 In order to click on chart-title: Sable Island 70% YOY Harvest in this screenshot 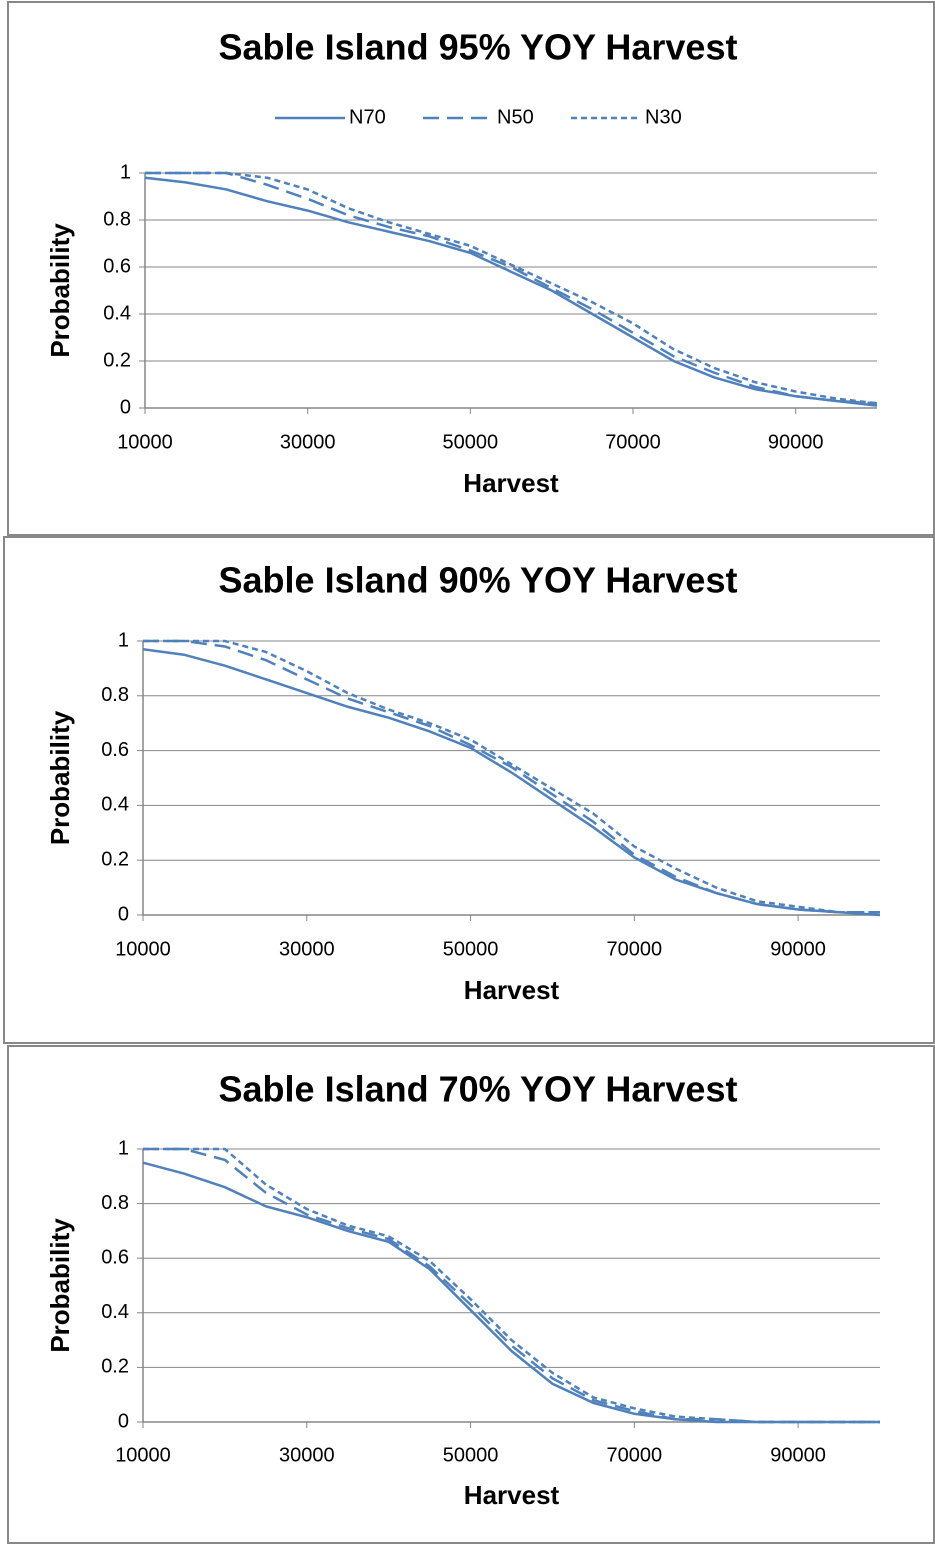, I will do `click(478, 1089)`.